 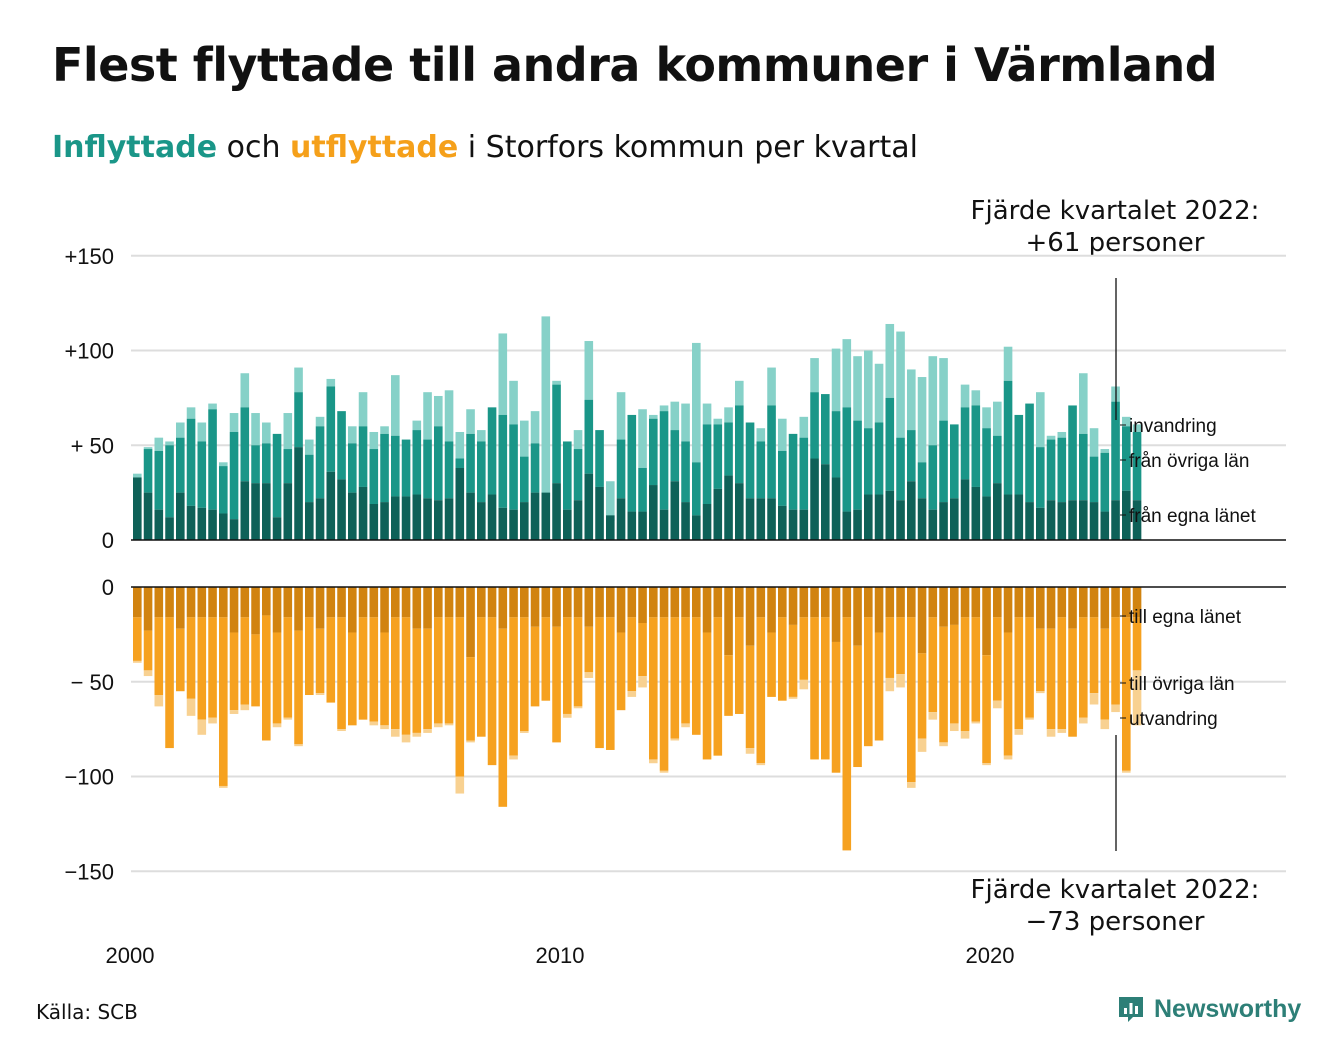 I want to click on y-tick-label-top: +100, so click(x=89, y=351).